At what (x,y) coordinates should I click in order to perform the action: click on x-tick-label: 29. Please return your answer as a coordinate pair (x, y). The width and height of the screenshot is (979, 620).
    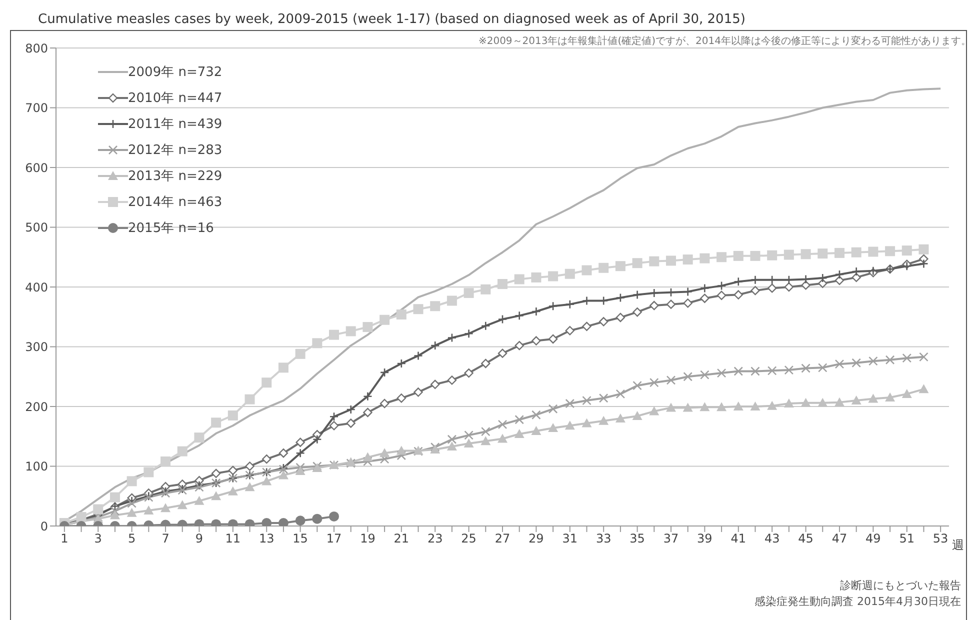
    Looking at the image, I should click on (536, 539).